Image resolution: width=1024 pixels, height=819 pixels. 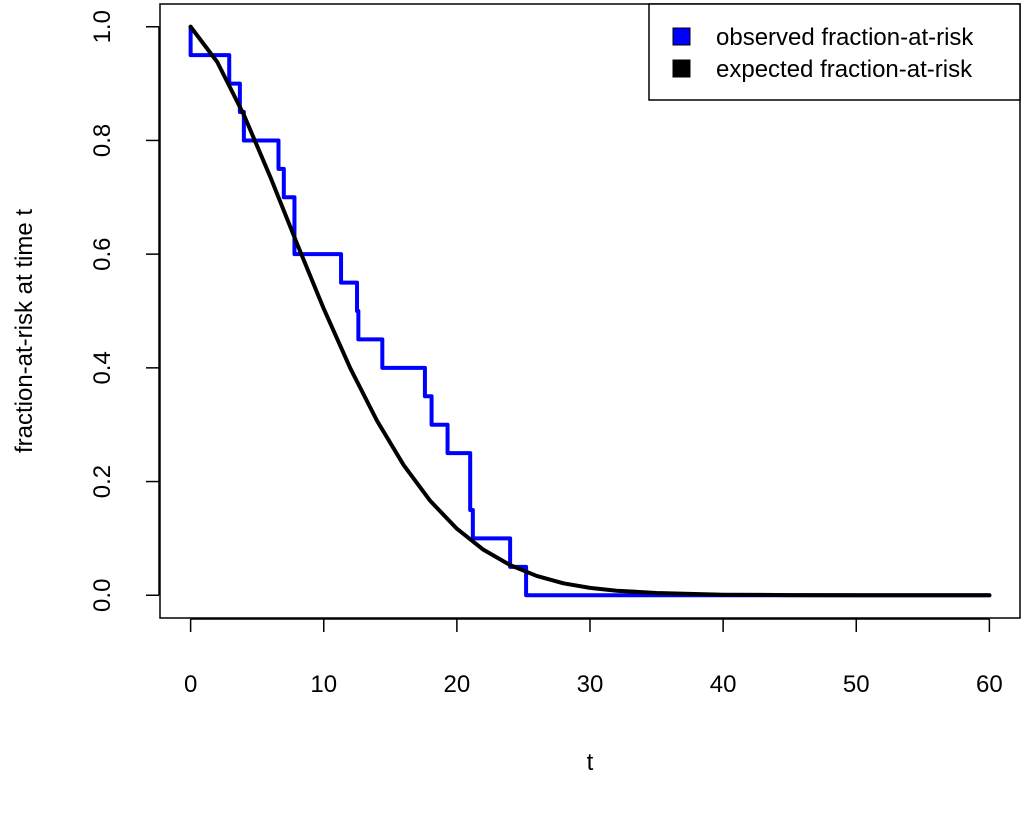 I want to click on x-tick-label: 50, so click(x=856, y=684).